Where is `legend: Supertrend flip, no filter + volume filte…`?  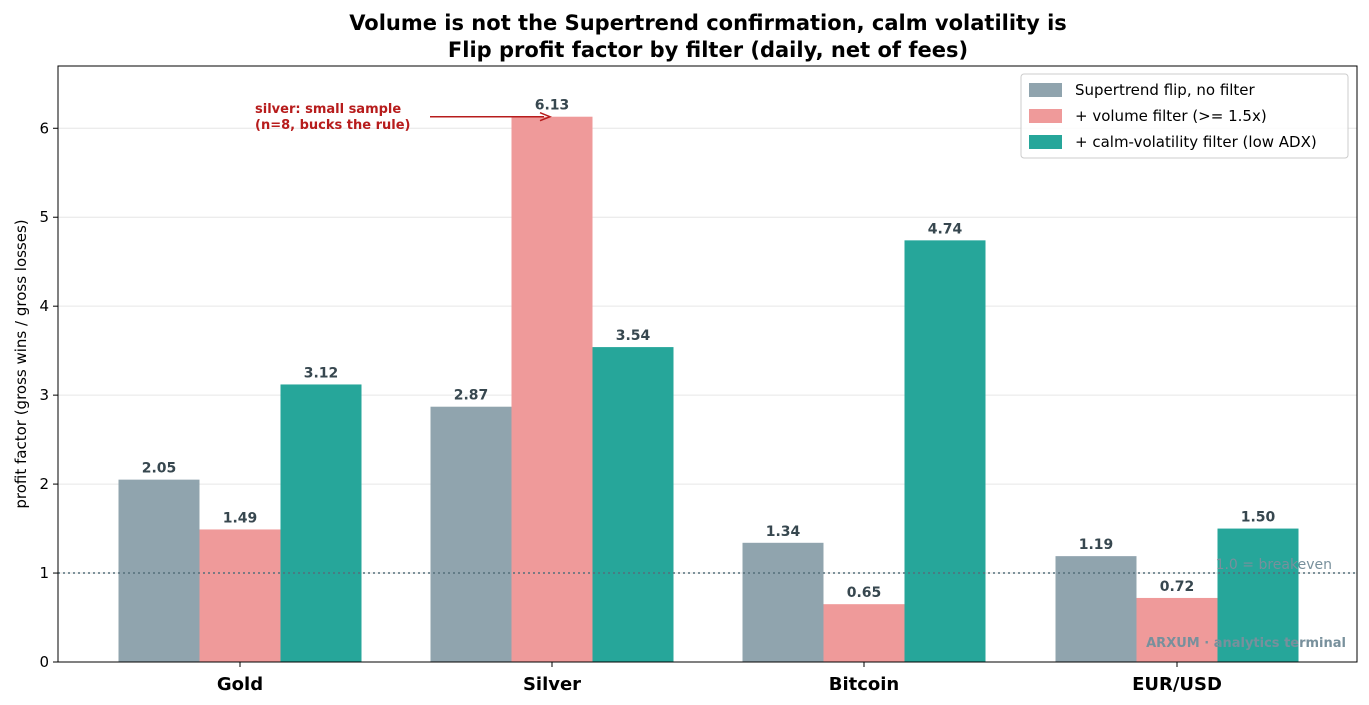 legend: Supertrend flip, no filter + volume filte… is located at coordinates (1184, 116).